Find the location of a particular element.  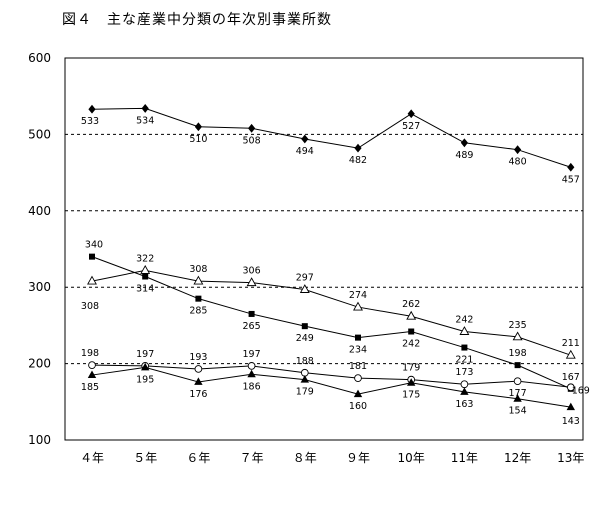

data-label: 167 is located at coordinates (571, 377).